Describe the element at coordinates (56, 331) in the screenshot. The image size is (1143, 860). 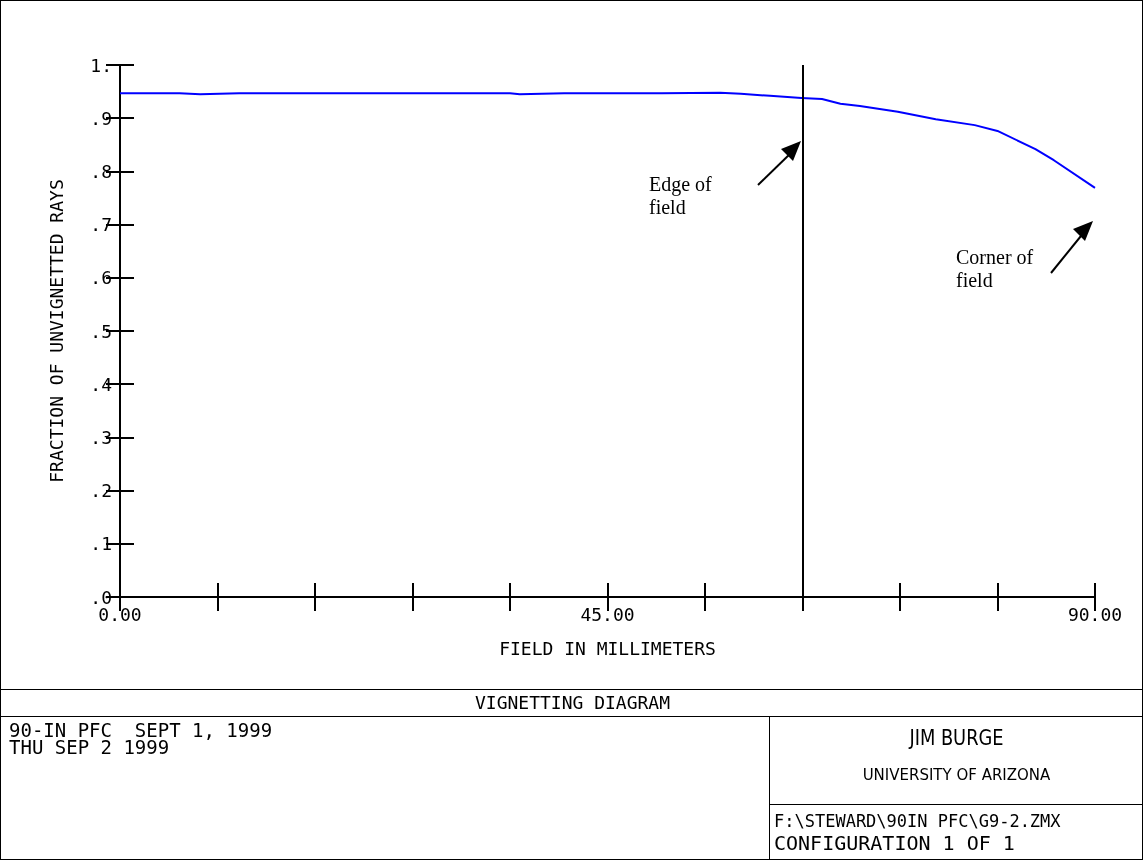
I see `y-axis-title: FRACTION OF UNVIGNETTED RAYS` at that location.